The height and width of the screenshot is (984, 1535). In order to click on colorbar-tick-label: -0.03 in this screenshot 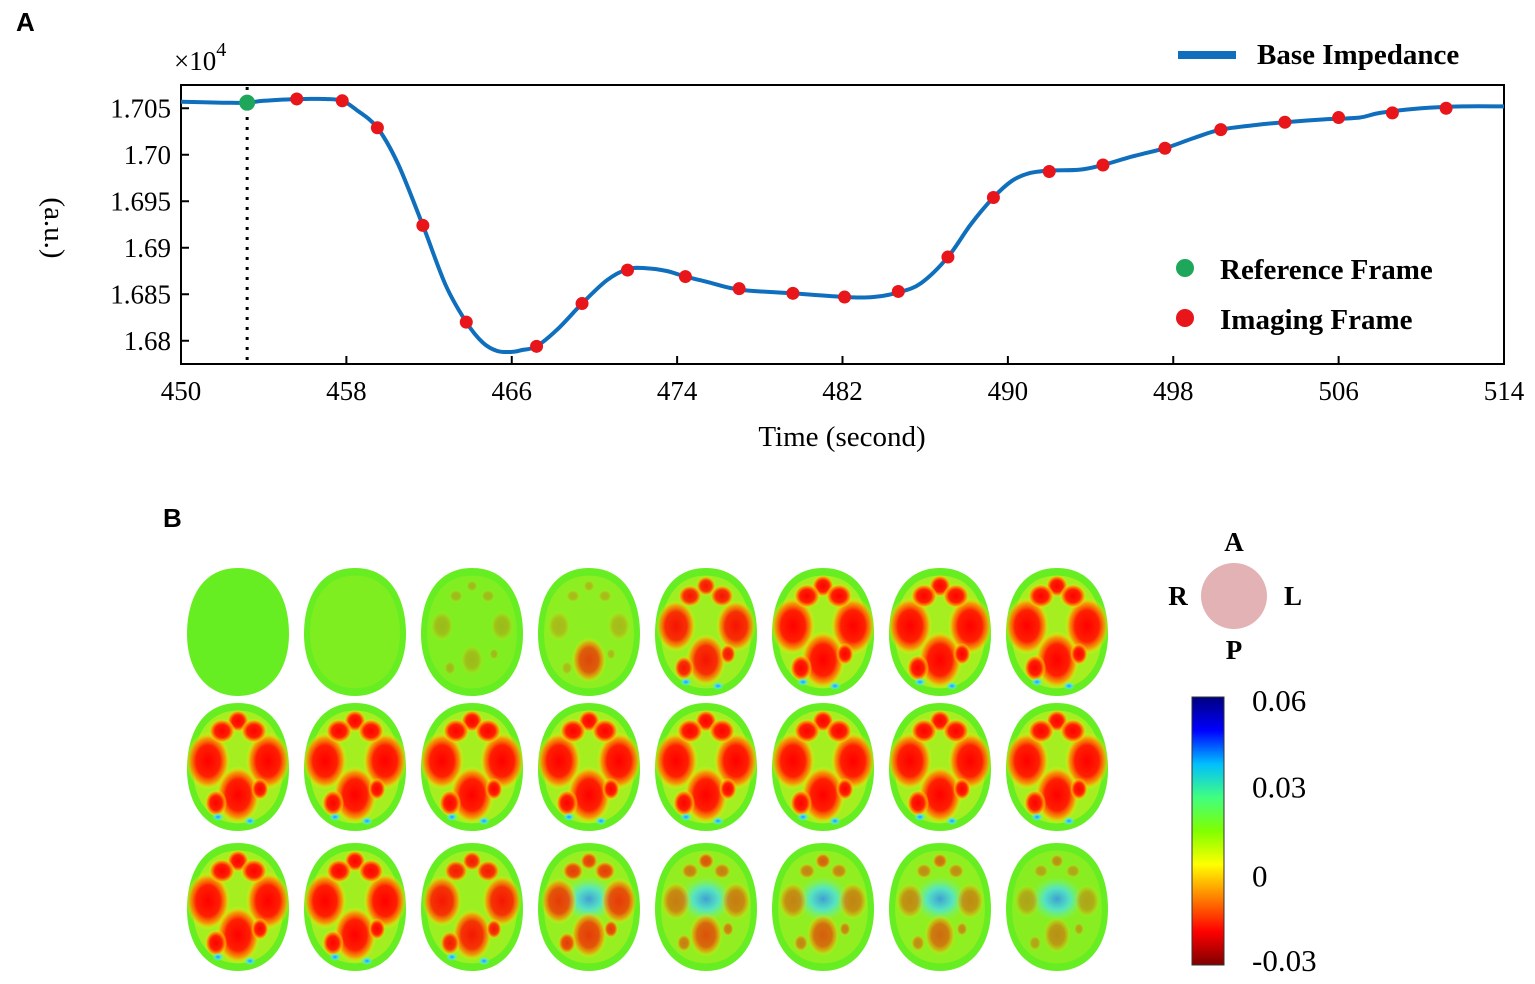, I will do `click(1284, 960)`.